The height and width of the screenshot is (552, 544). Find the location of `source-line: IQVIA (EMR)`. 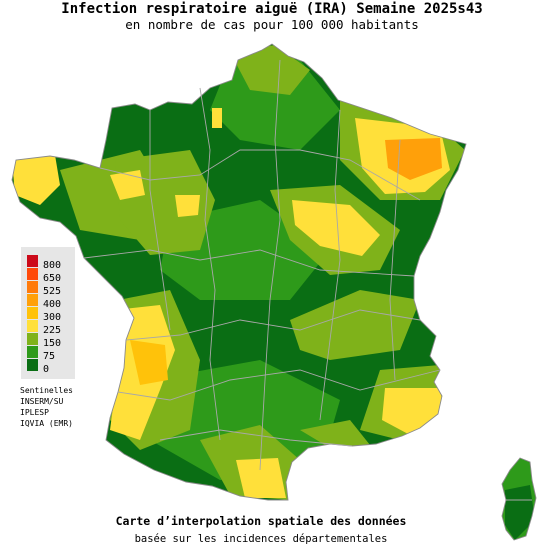

source-line: IQVIA (EMR) is located at coordinates (46, 423).